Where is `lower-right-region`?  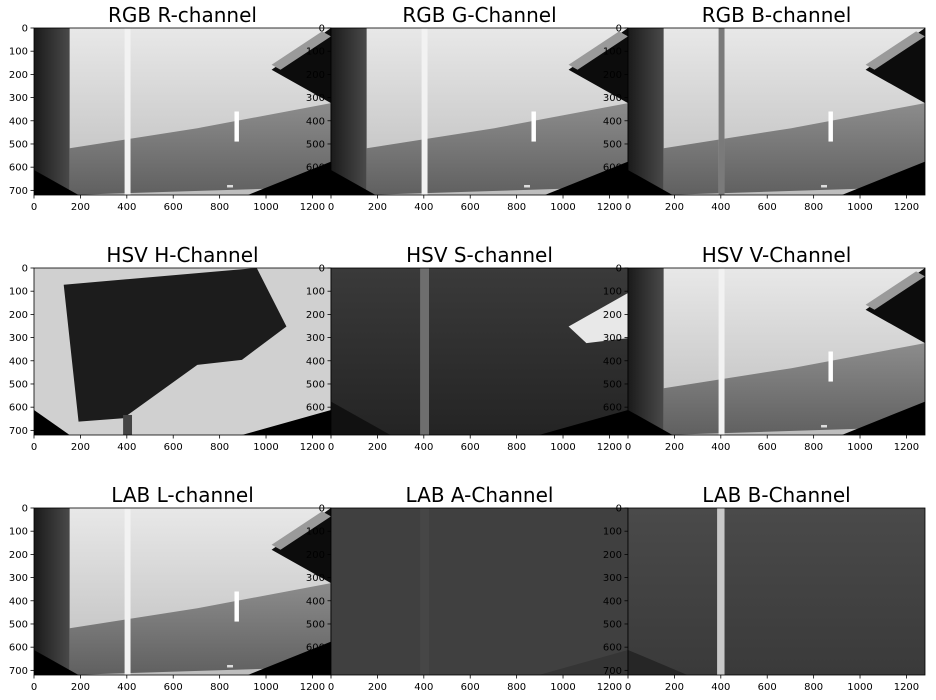
lower-right-region is located at coordinates (583, 662).